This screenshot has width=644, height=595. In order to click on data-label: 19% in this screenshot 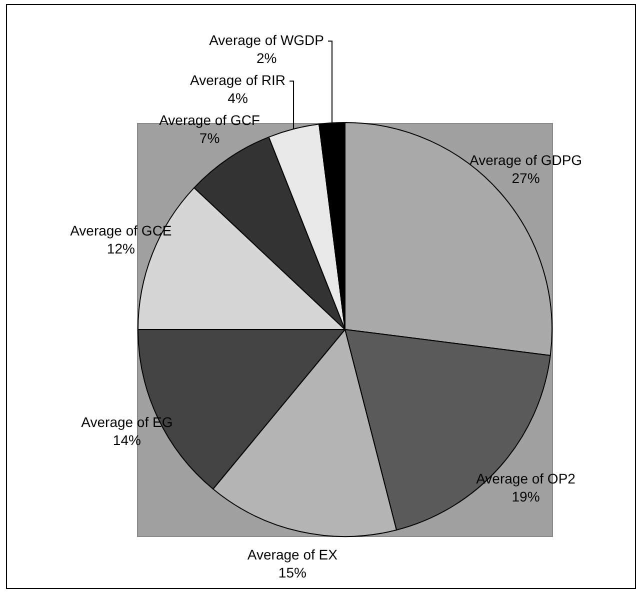, I will do `click(526, 496)`.